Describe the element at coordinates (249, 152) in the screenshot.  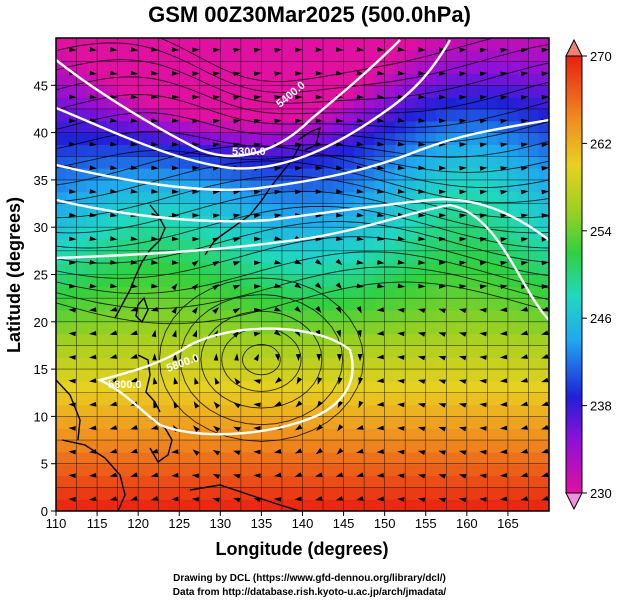
I see `contour-label: 5300.0` at that location.